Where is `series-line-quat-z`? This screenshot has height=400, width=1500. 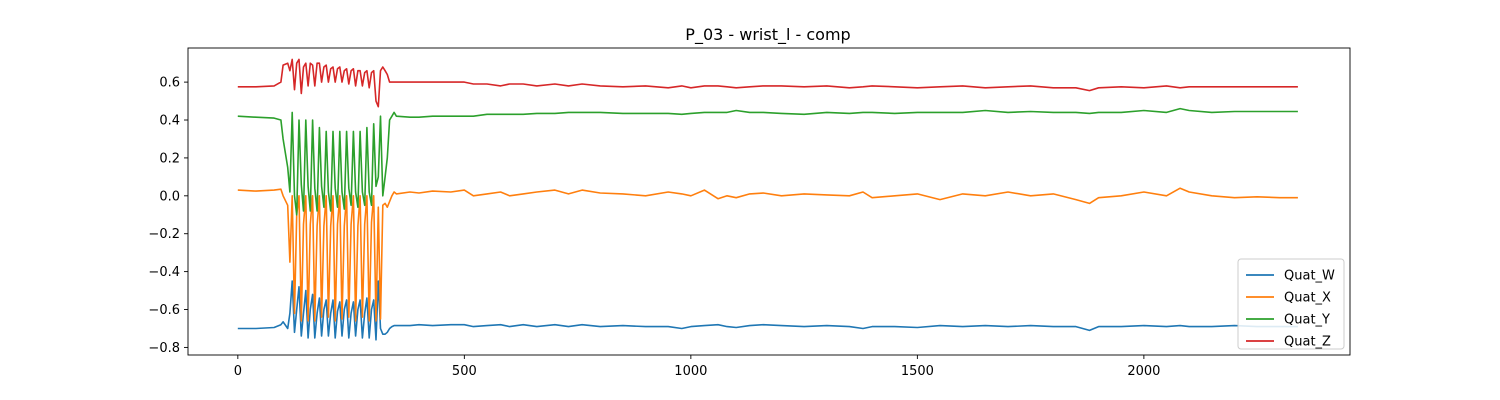
series-line-quat-z is located at coordinates (767, 83).